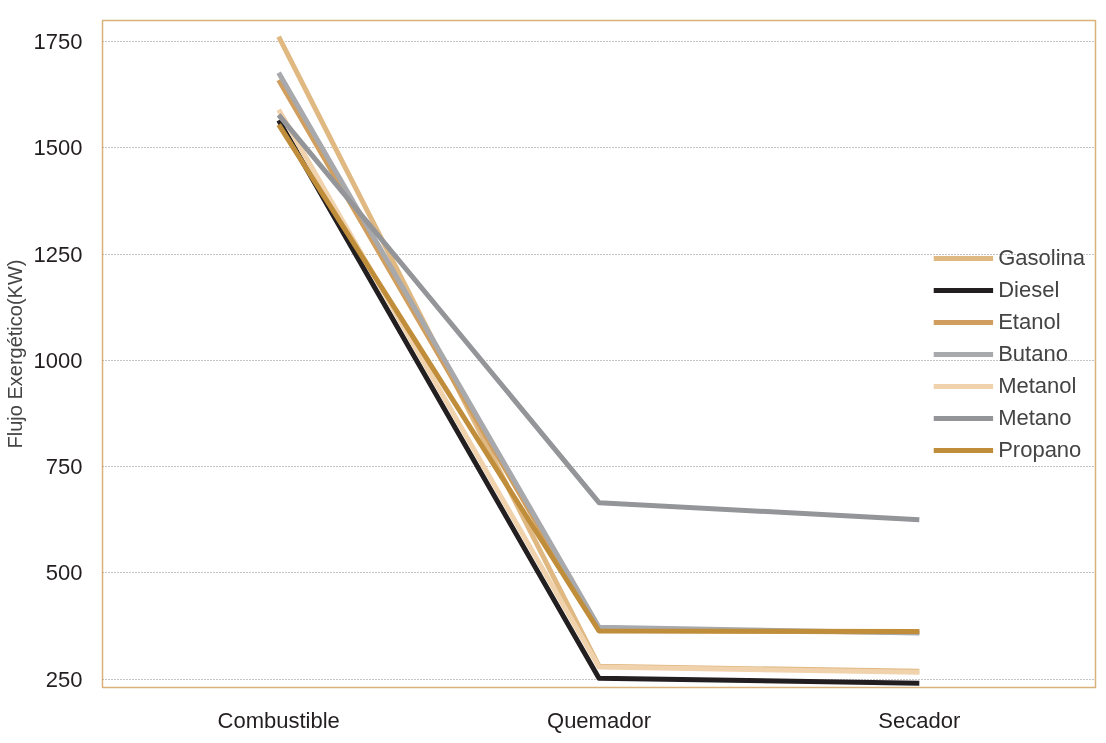  I want to click on legend-label: Butano, so click(1033, 353).